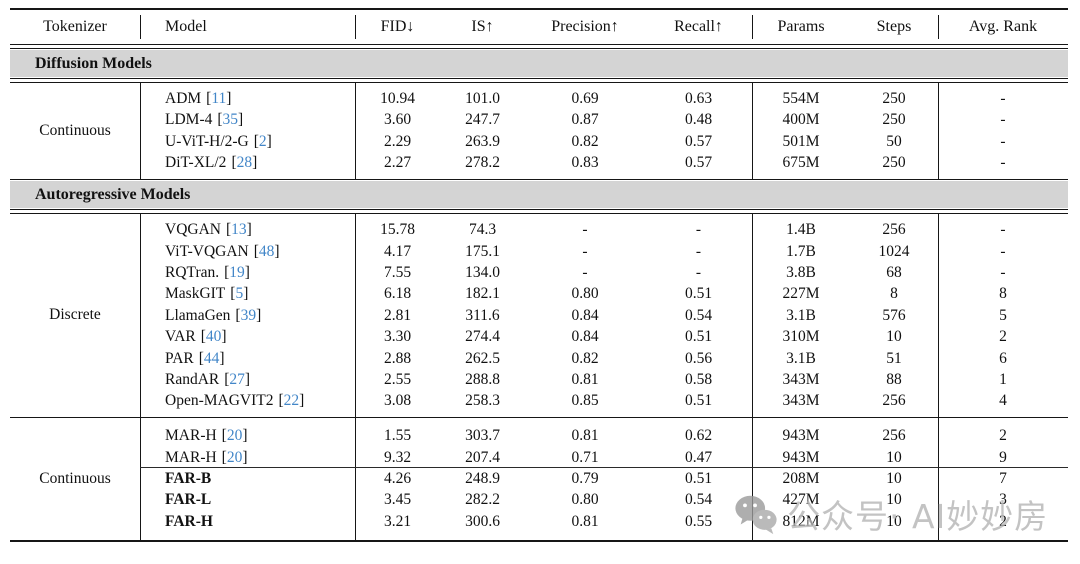 The image size is (1080, 564). I want to click on table-row: PAR [44] 2.88 262.5 0.82 0.56 3.1B 51 6, so click(539, 358).